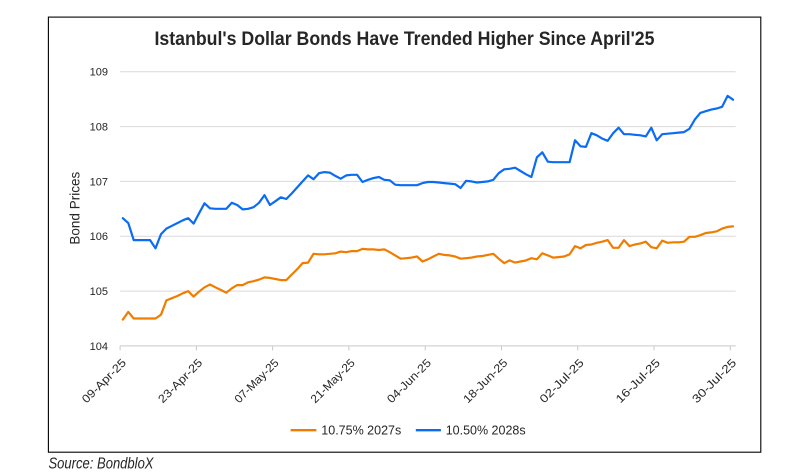 Image resolution: width=808 pixels, height=472 pixels. What do you see at coordinates (99, 292) in the screenshot?
I see `svg-text: 105` at bounding box center [99, 292].